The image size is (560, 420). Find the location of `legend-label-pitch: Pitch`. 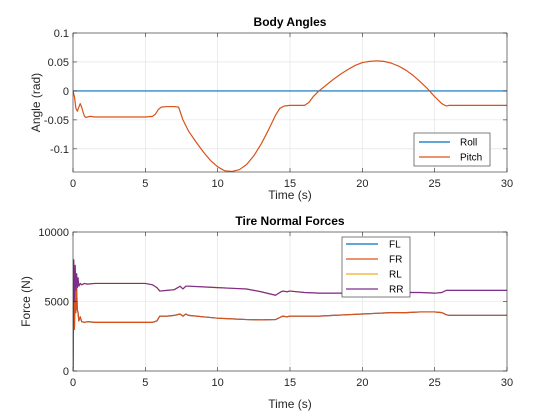

legend-label-pitch: Pitch is located at coordinates (471, 158).